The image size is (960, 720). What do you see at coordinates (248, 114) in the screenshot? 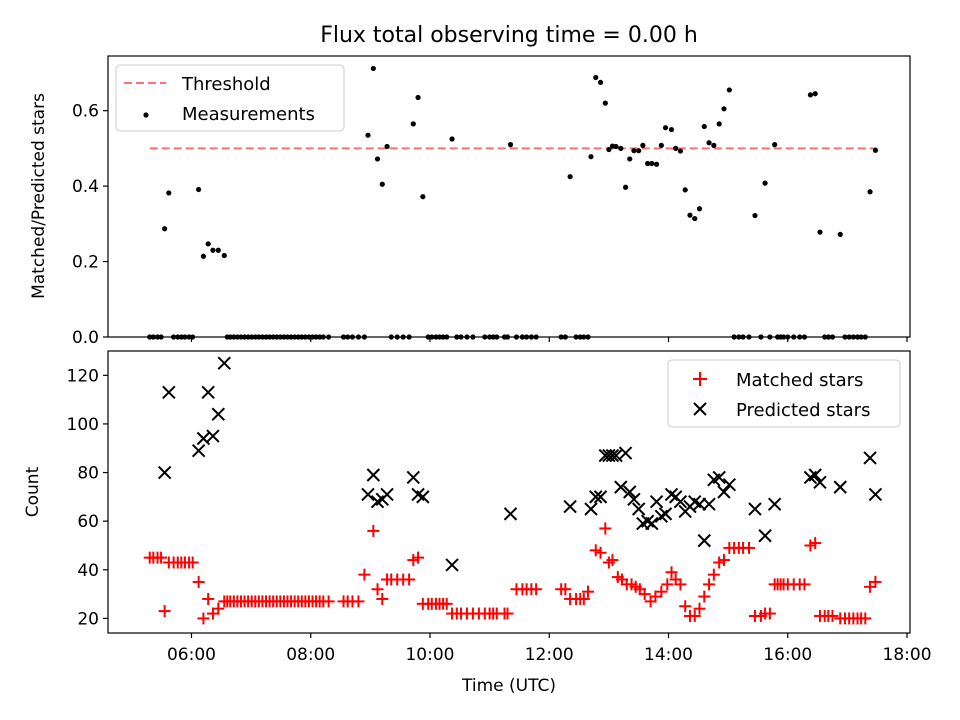
I see `legend-measurements-label: Measurements` at bounding box center [248, 114].